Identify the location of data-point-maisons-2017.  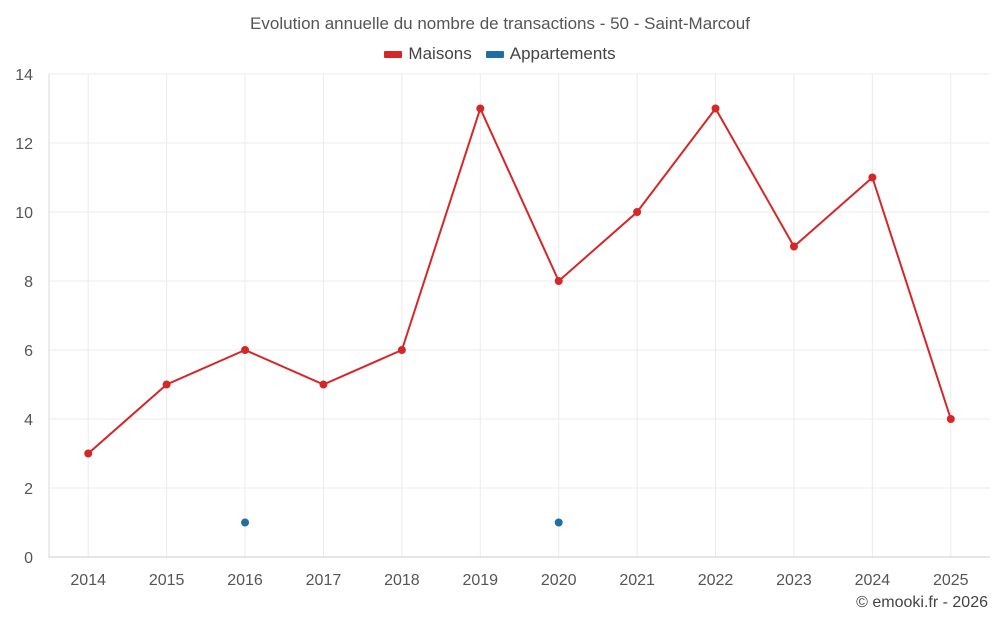
(323, 384).